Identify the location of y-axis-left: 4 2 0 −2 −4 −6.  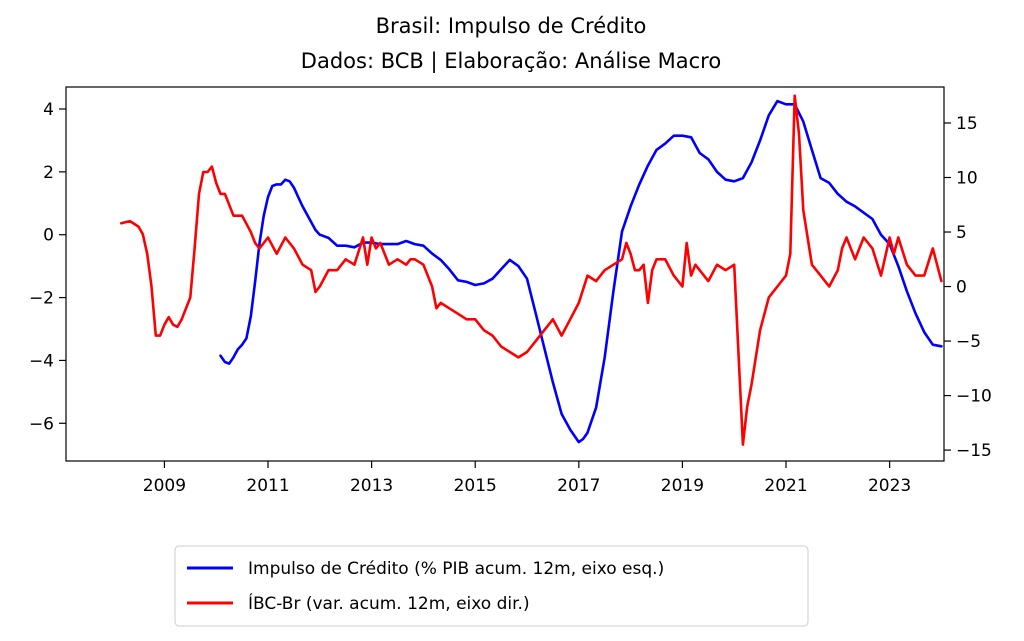
(47, 267).